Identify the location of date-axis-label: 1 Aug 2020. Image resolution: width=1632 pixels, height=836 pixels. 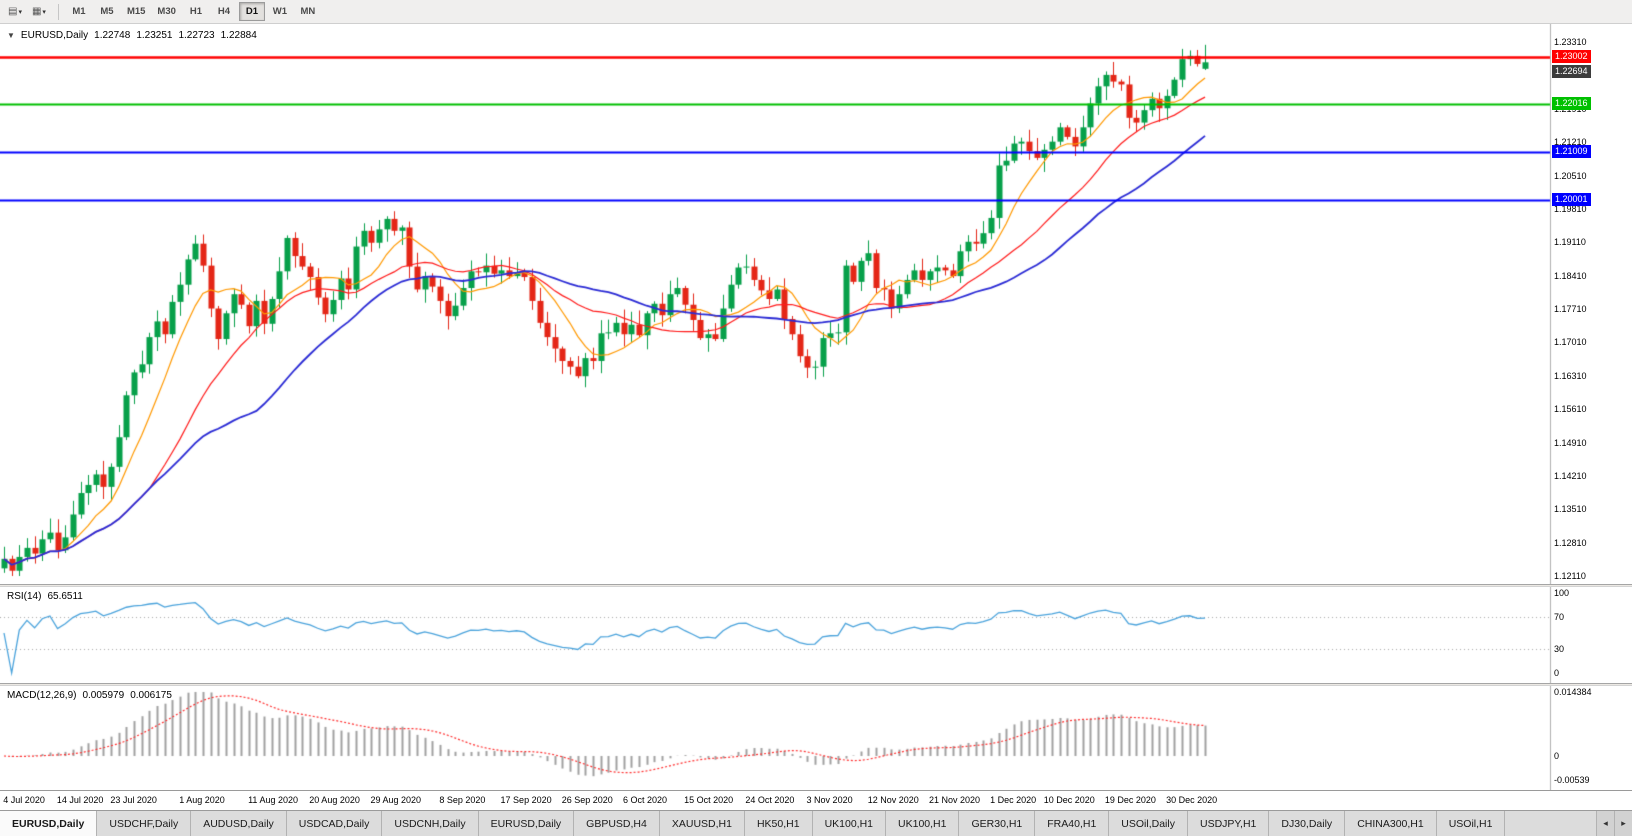
(202, 800).